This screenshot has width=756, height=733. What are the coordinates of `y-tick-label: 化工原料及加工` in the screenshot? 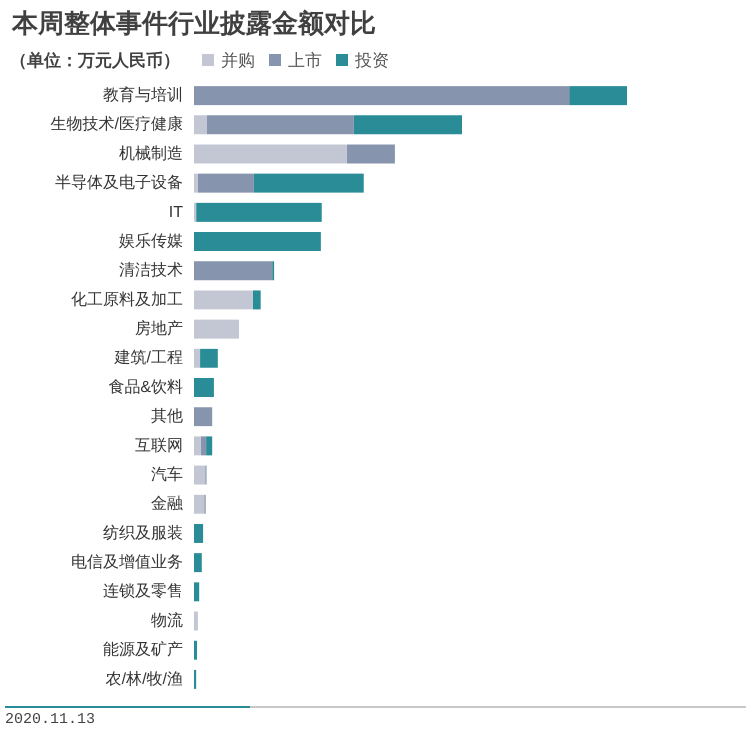 It's located at (127, 299).